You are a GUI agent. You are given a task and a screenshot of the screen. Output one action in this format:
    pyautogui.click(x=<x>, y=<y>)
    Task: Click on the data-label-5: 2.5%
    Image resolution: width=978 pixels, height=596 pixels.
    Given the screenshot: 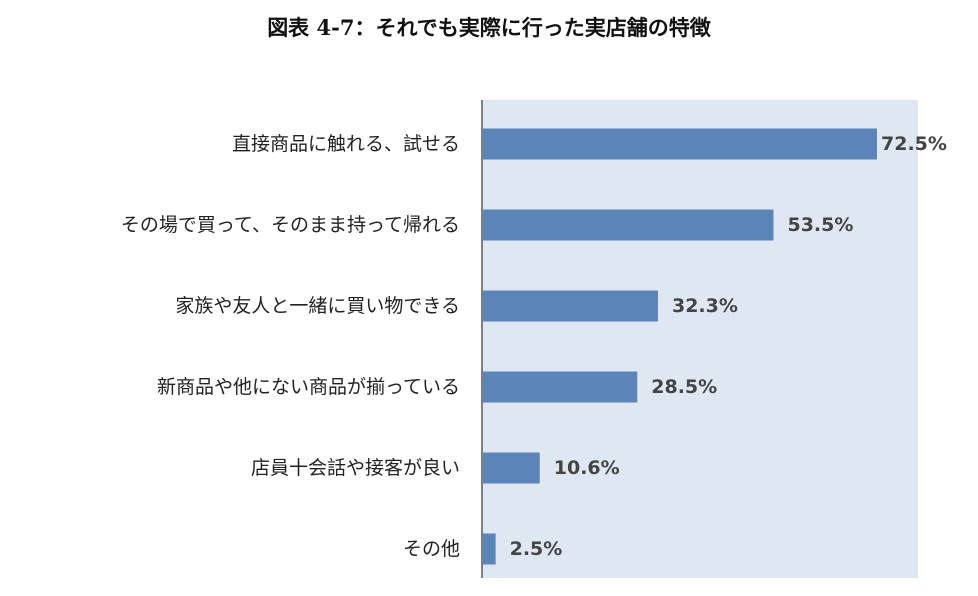 What is the action you would take?
    pyautogui.click(x=536, y=549)
    